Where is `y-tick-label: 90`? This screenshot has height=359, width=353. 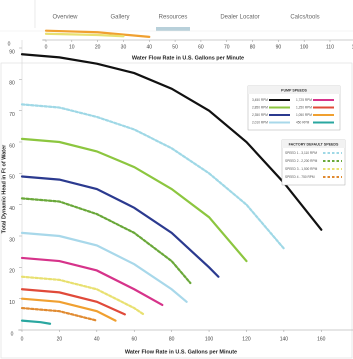
y-tick-label: 90 is located at coordinates (12, 52).